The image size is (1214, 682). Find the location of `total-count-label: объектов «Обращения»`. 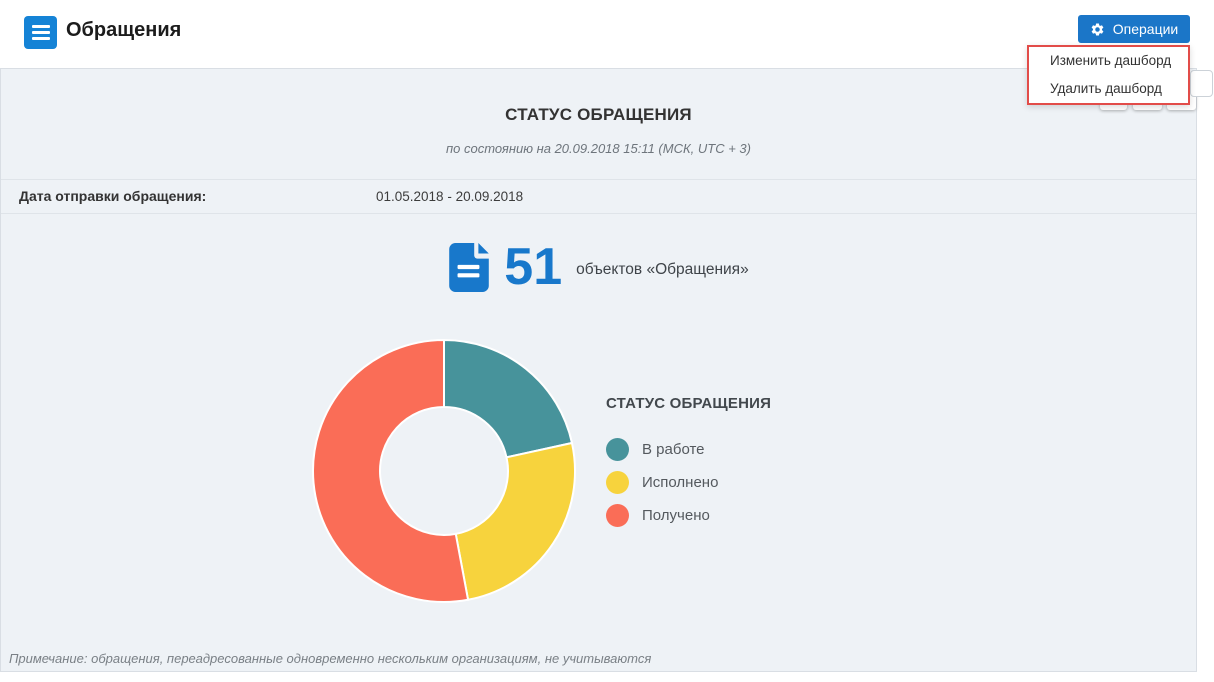

total-count-label: объектов «Обращения» is located at coordinates (662, 269).